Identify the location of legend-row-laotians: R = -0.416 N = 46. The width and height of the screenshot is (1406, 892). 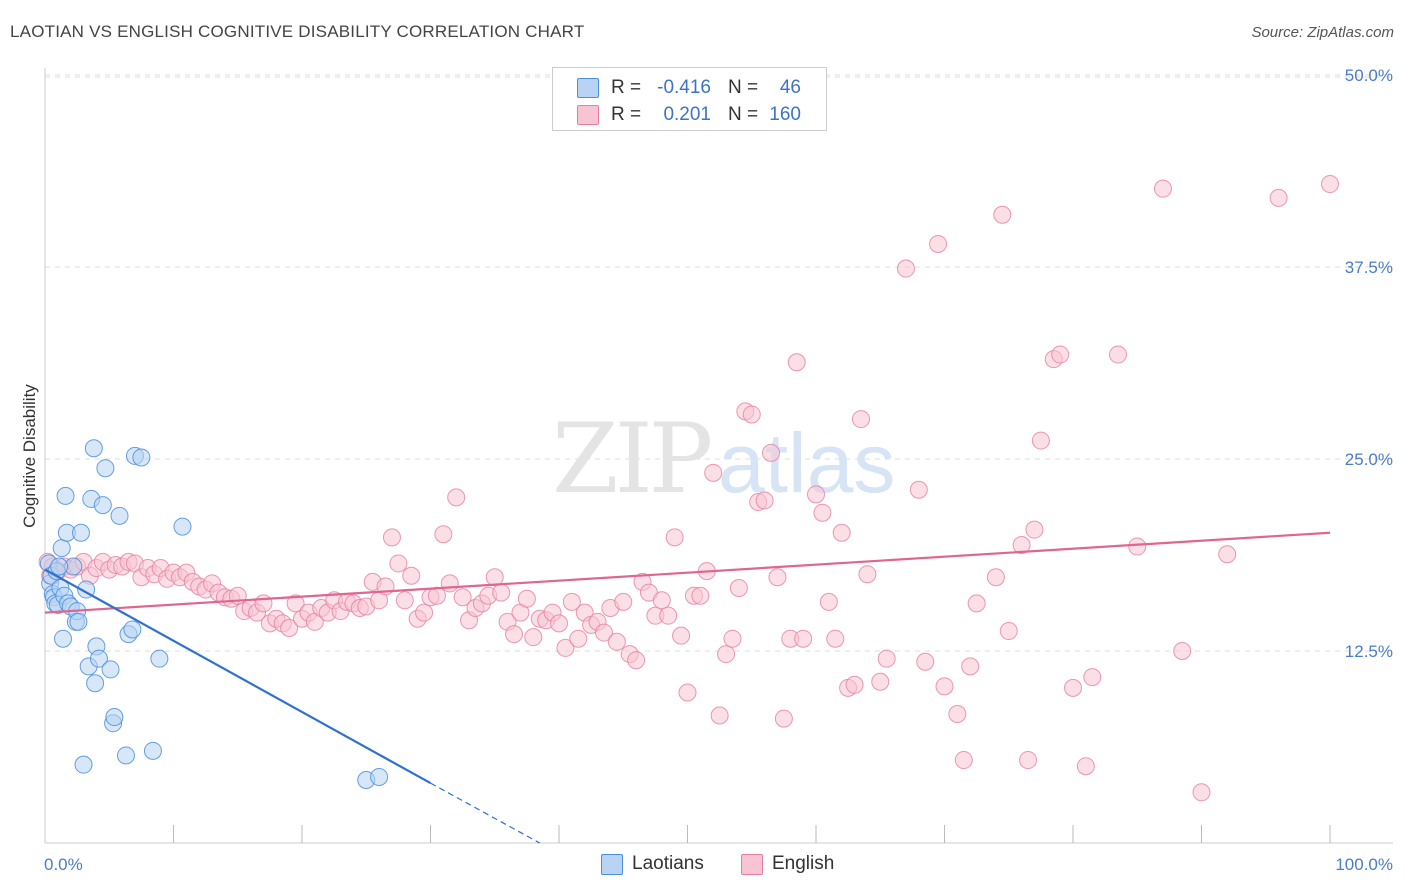
(689, 88).